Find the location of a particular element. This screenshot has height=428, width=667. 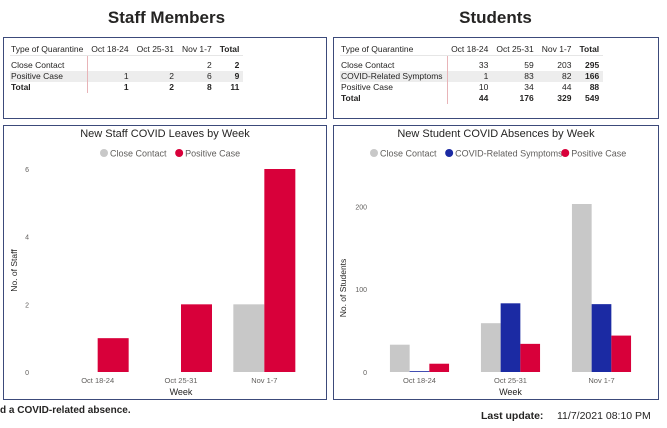

table-cell: 295 is located at coordinates (592, 65).